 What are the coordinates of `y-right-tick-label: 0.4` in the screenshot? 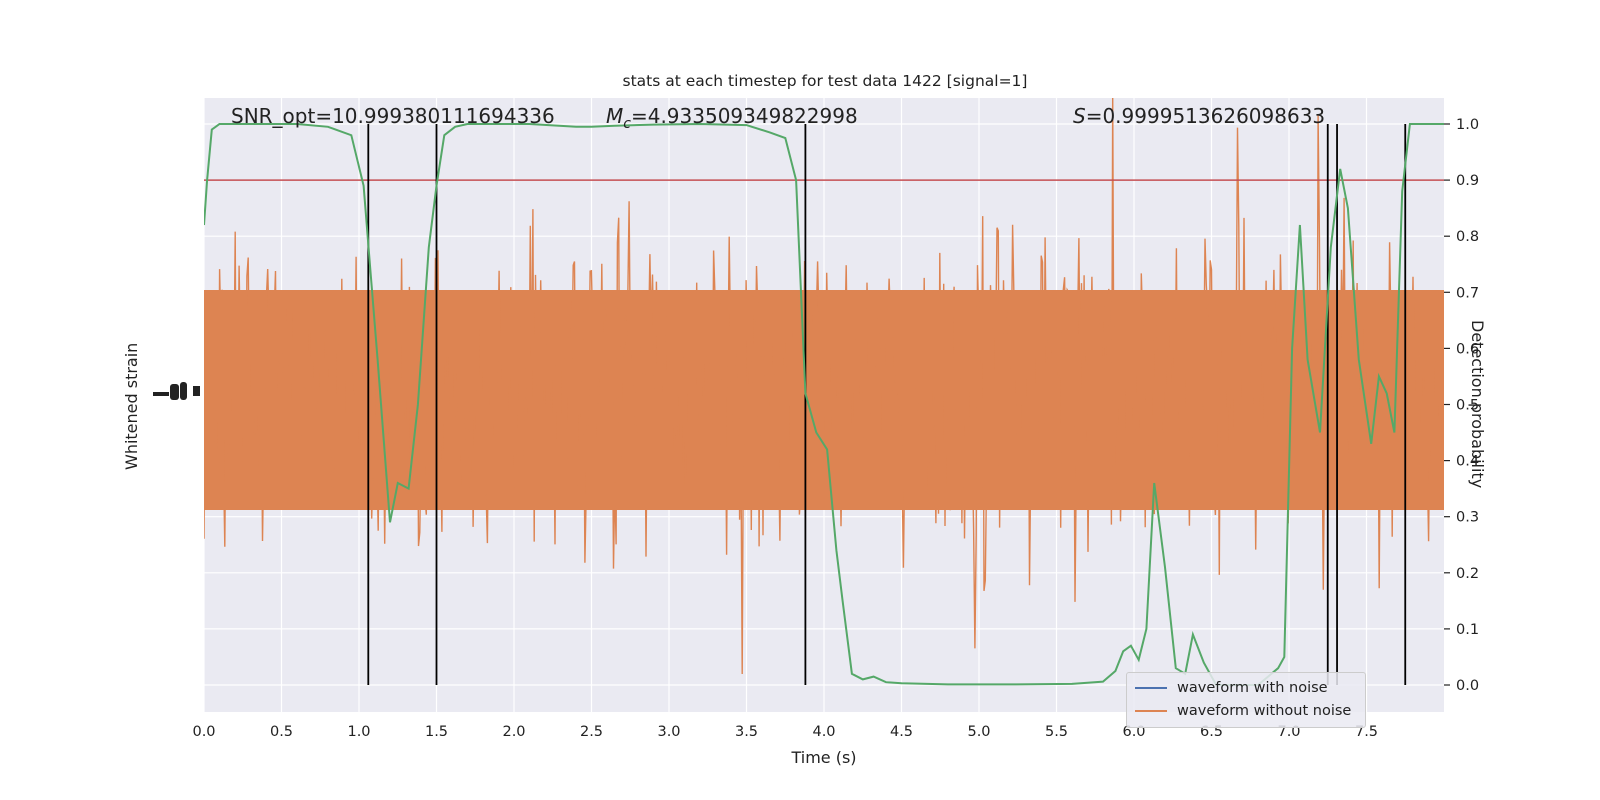 It's located at (1467, 462).